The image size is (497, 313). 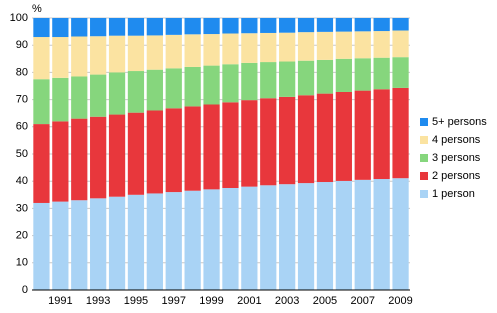 What do you see at coordinates (456, 158) in the screenshot?
I see `legend-label: 3 persons` at bounding box center [456, 158].